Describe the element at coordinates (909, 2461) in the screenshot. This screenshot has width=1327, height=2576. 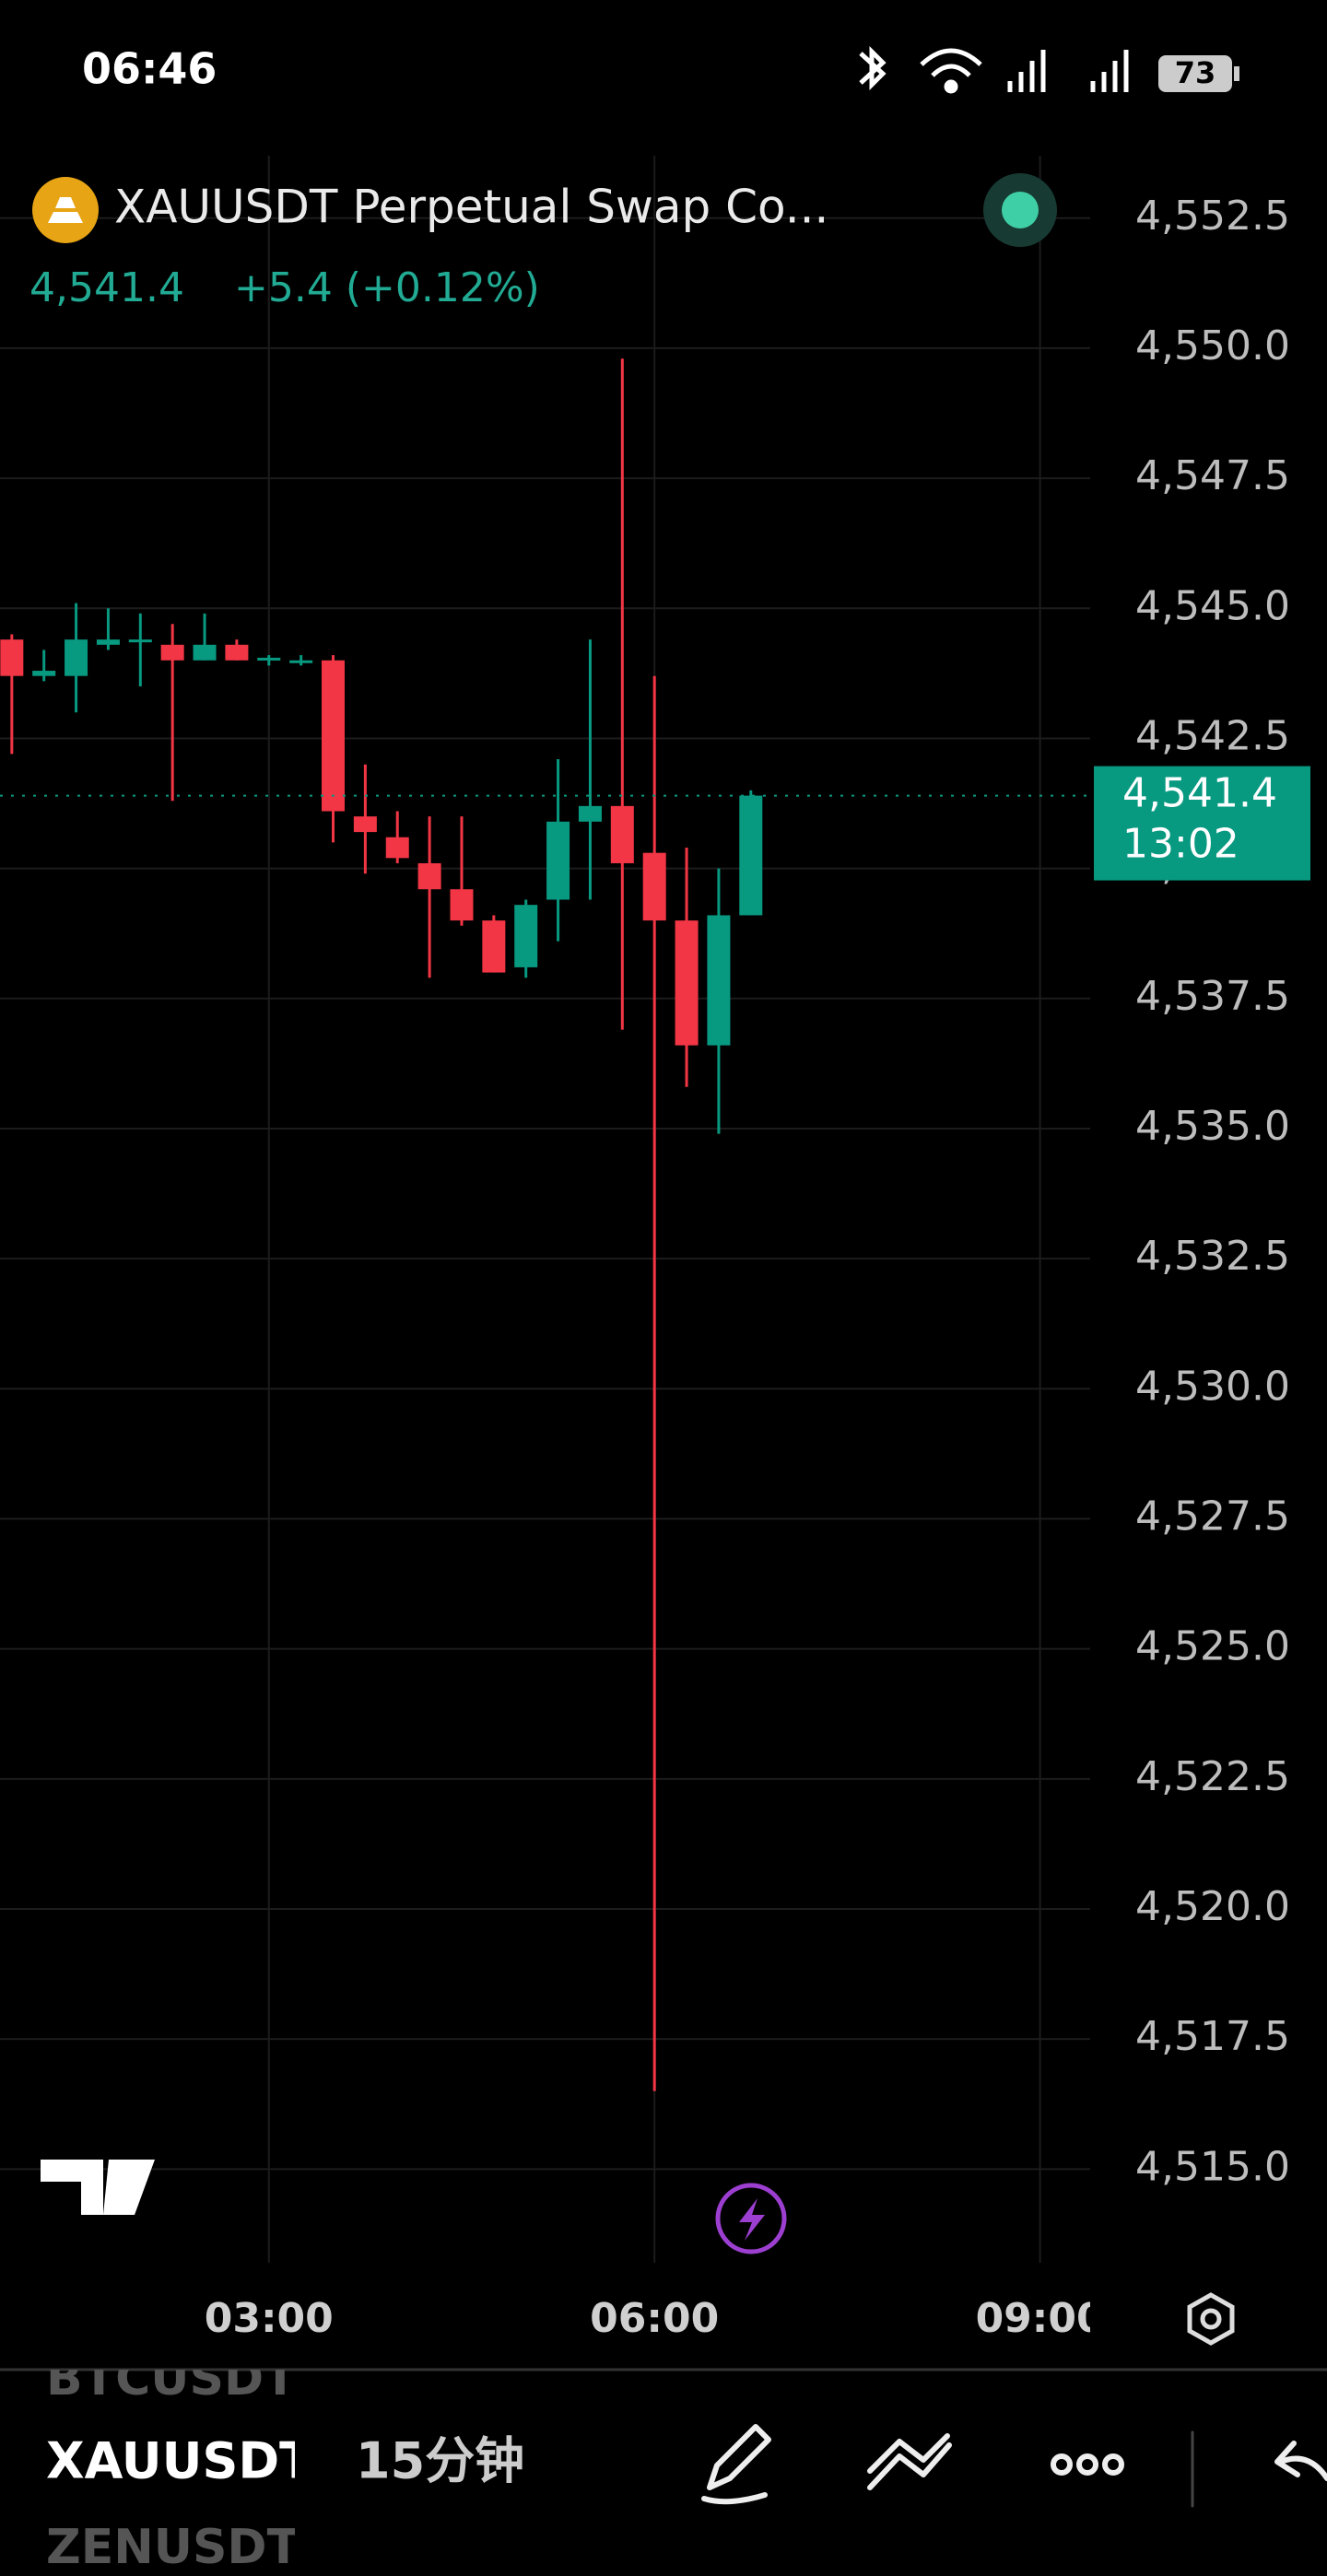
I see `trend-button` at that location.